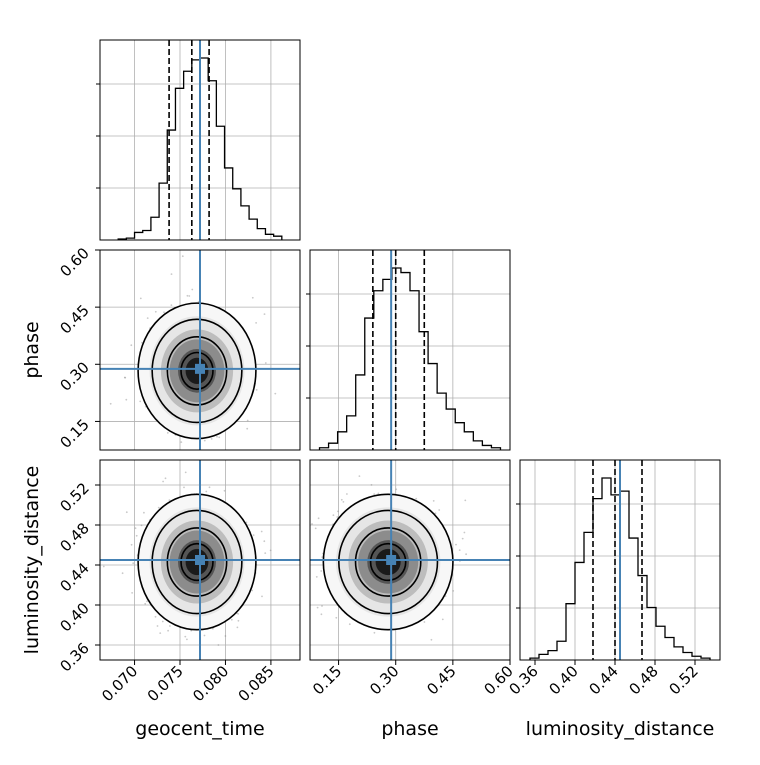 Image resolution: width=760 pixels, height=765 pixels. I want to click on y-tick-label: 0.15, so click(74, 434).